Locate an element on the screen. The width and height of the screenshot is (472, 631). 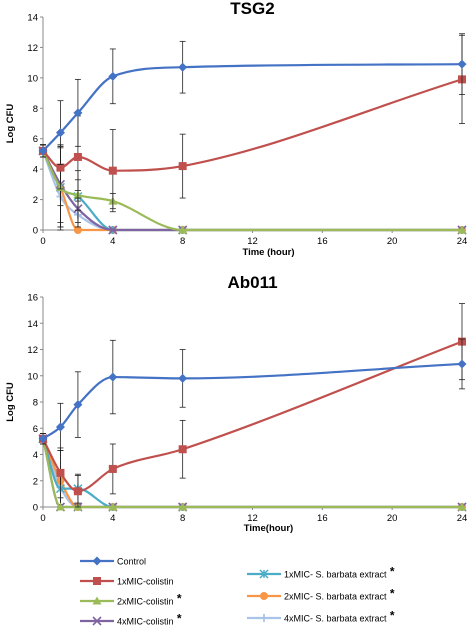
legend-entry: 2xMIC- S. barbata extract * is located at coordinates (321, 594).